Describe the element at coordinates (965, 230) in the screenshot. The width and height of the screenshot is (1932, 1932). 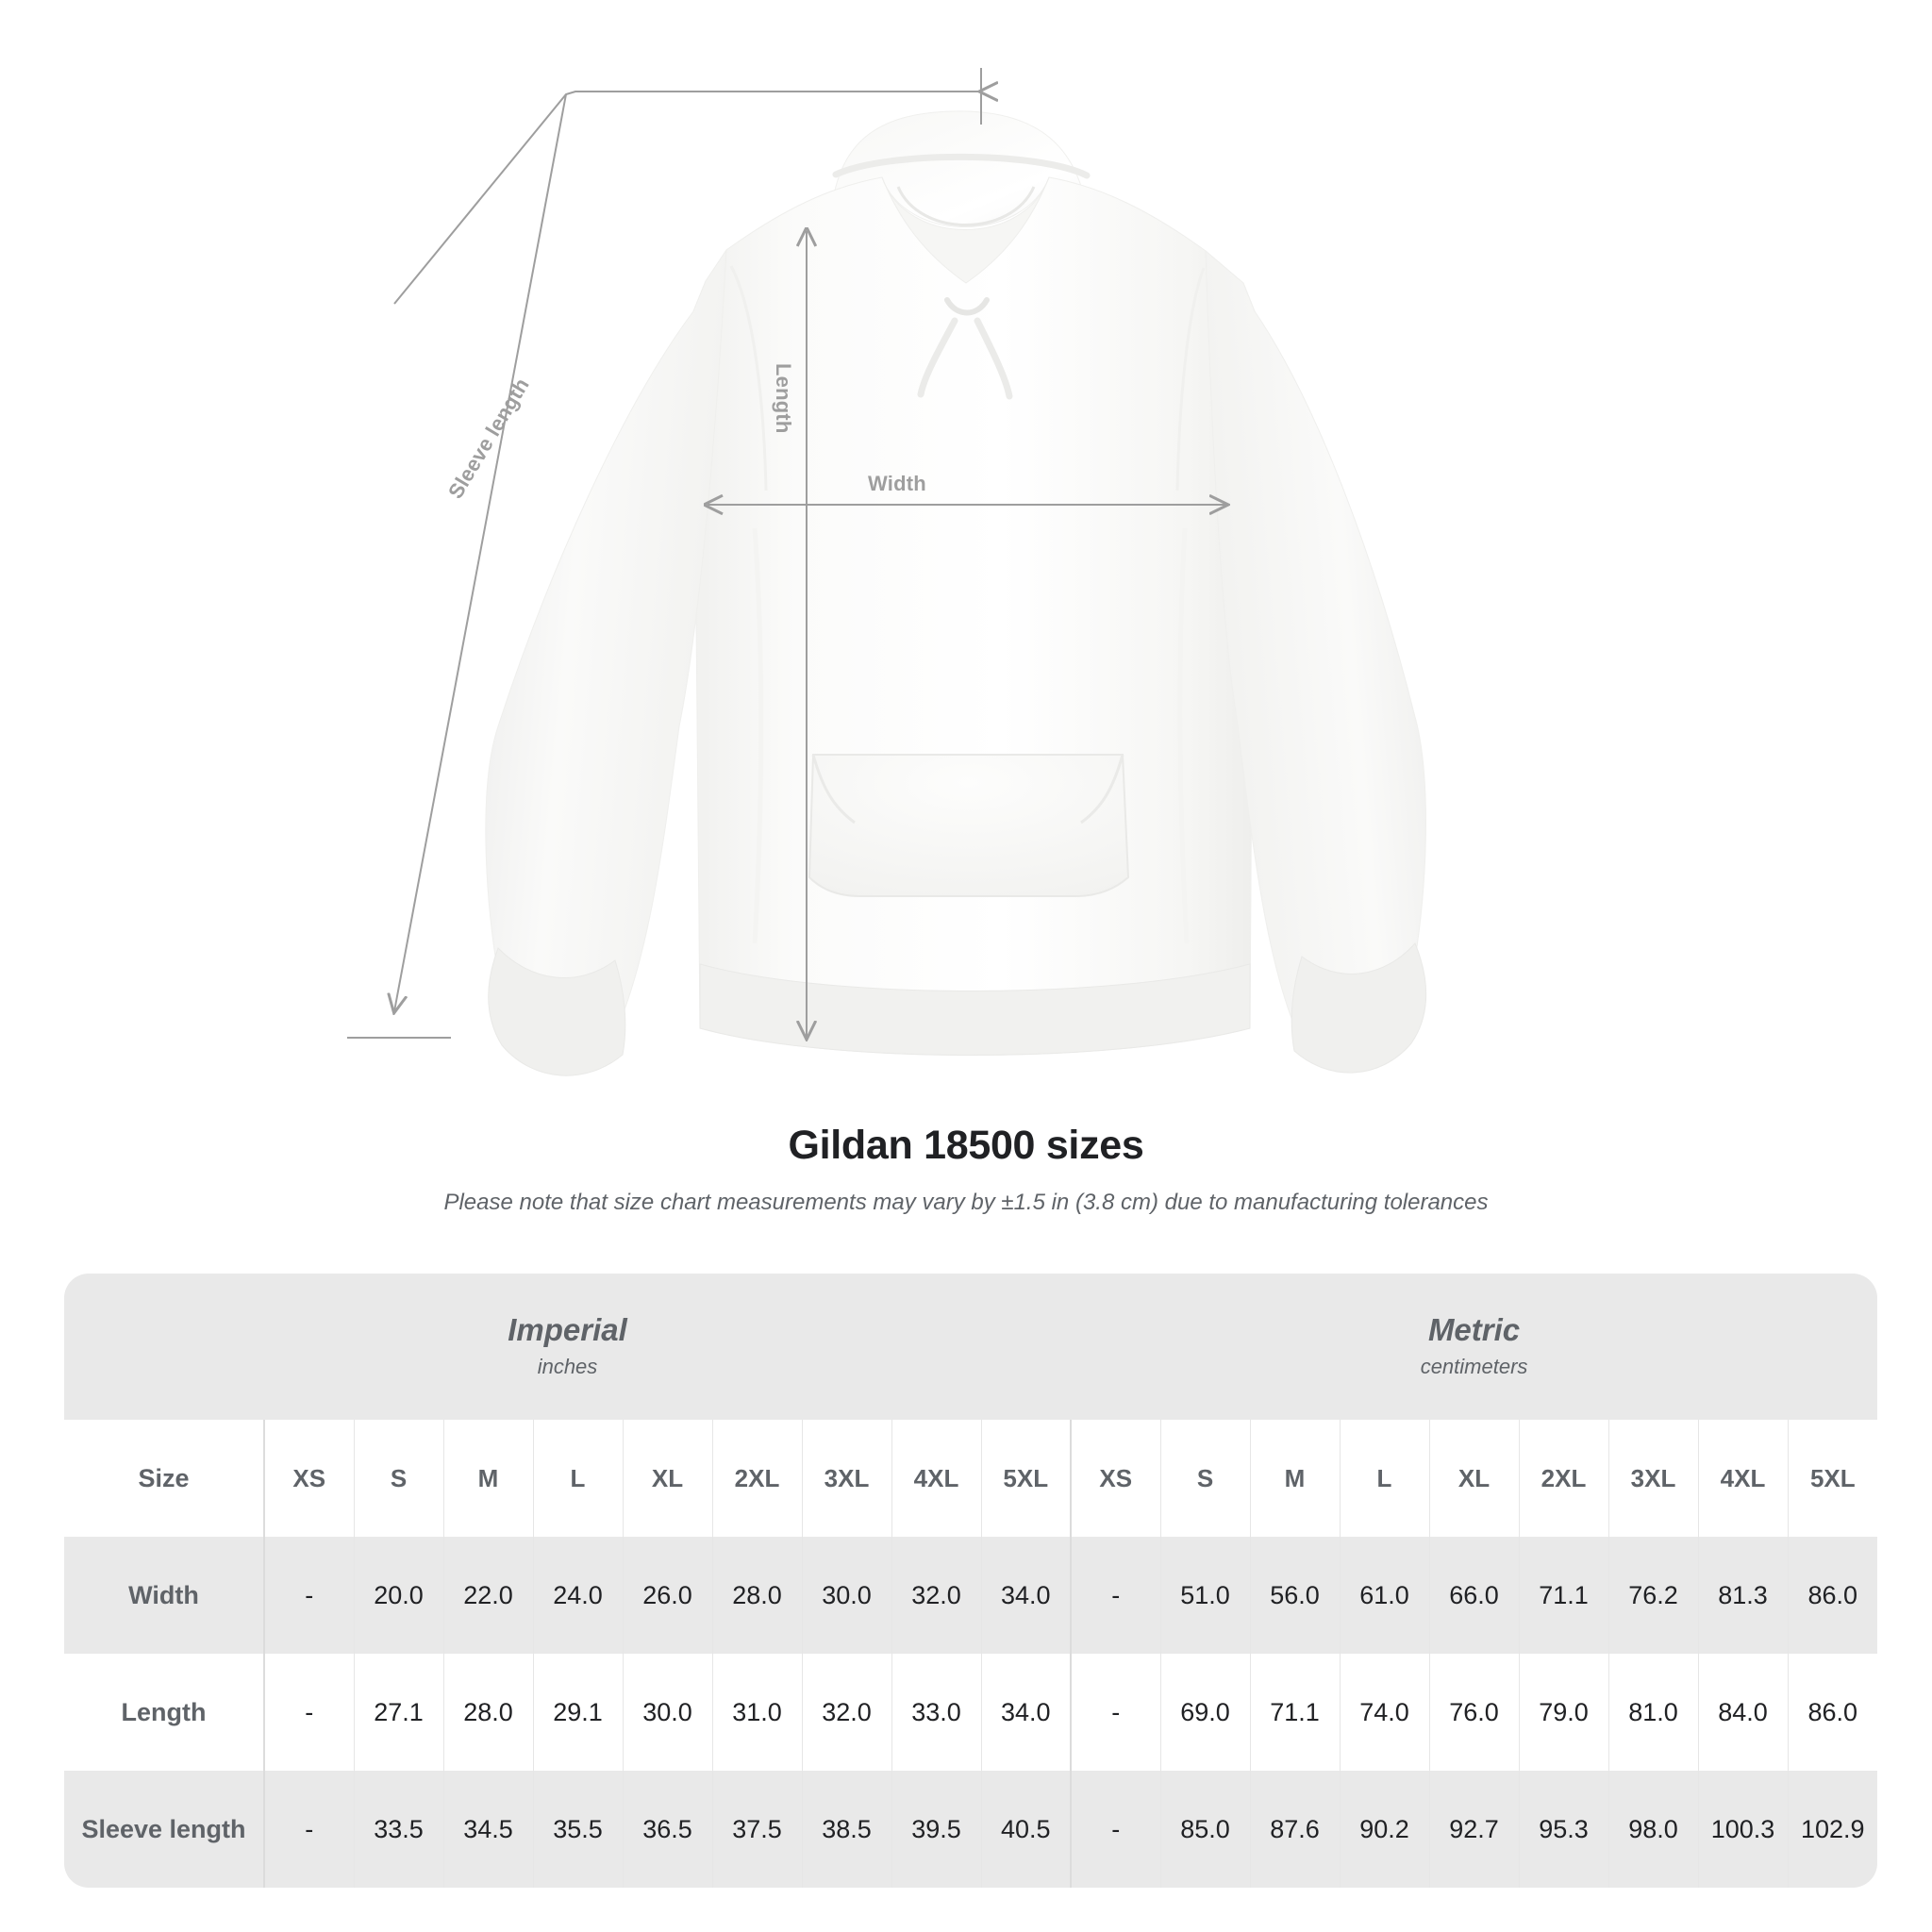
I see `hood-neck-opening` at that location.